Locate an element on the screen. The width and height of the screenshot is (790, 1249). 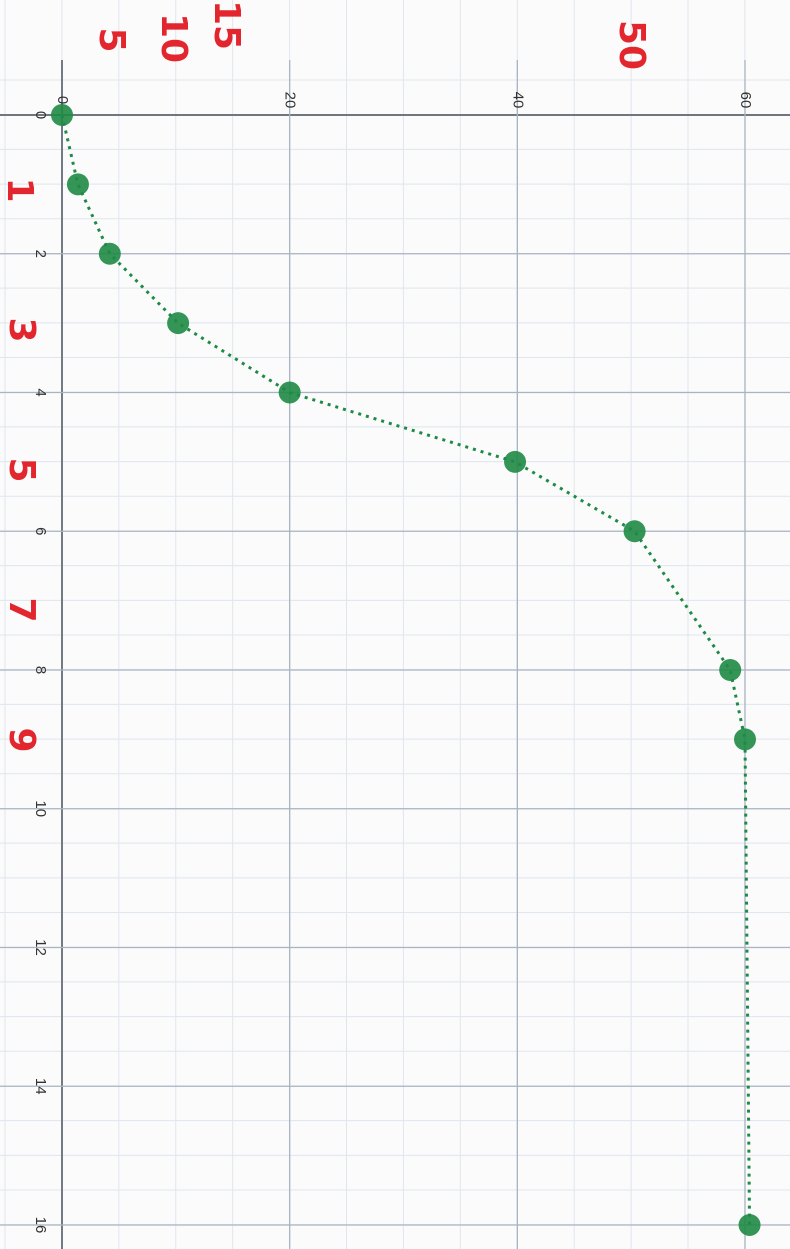
annotation: 3 is located at coordinates (21, 329).